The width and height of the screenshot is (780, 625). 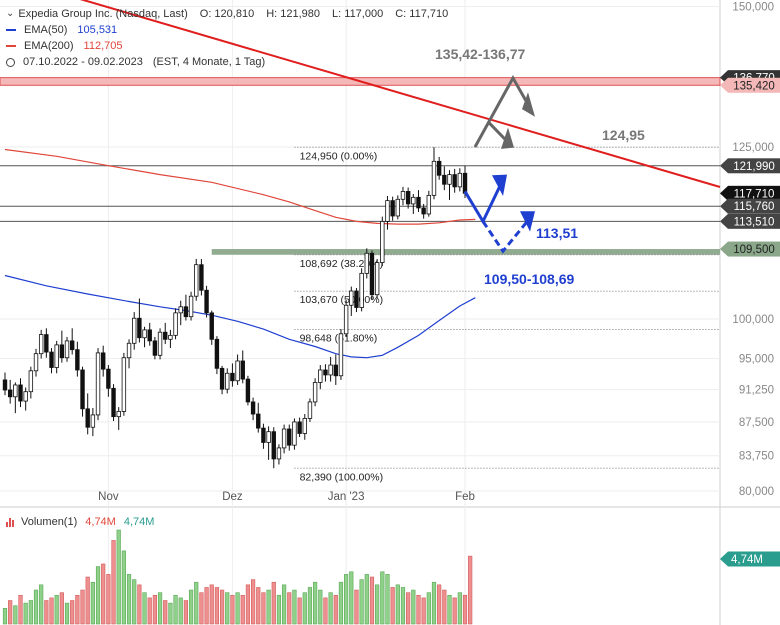 I want to click on volume-badge-pointer, so click(x=724, y=559).